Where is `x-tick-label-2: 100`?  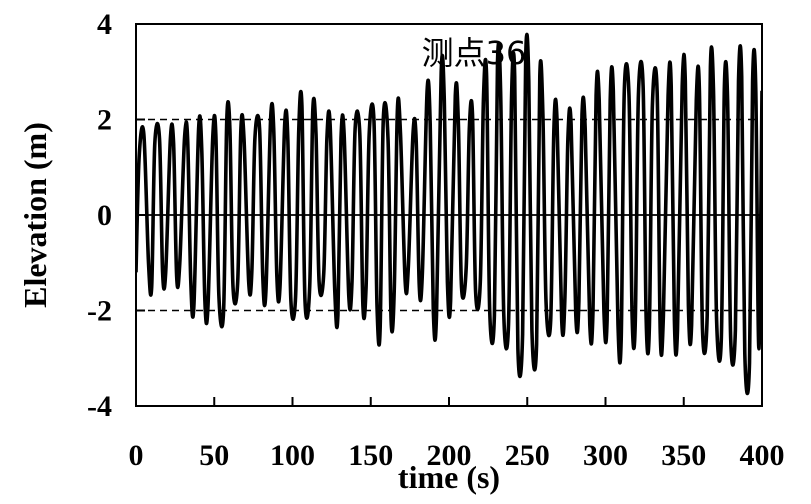 x-tick-label-2: 100 is located at coordinates (292, 455).